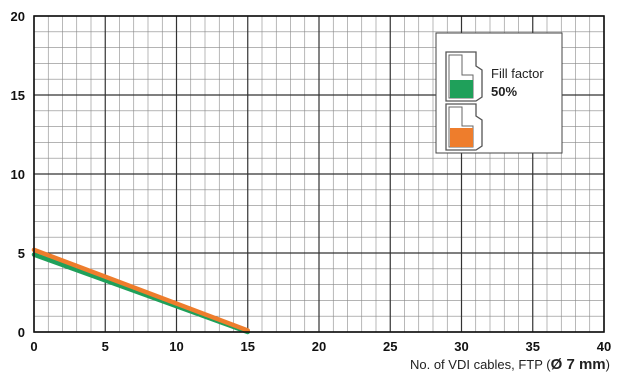 Image resolution: width=618 pixels, height=381 pixels. Describe the element at coordinates (319, 346) in the screenshot. I see `x-tick-label: 20` at that location.